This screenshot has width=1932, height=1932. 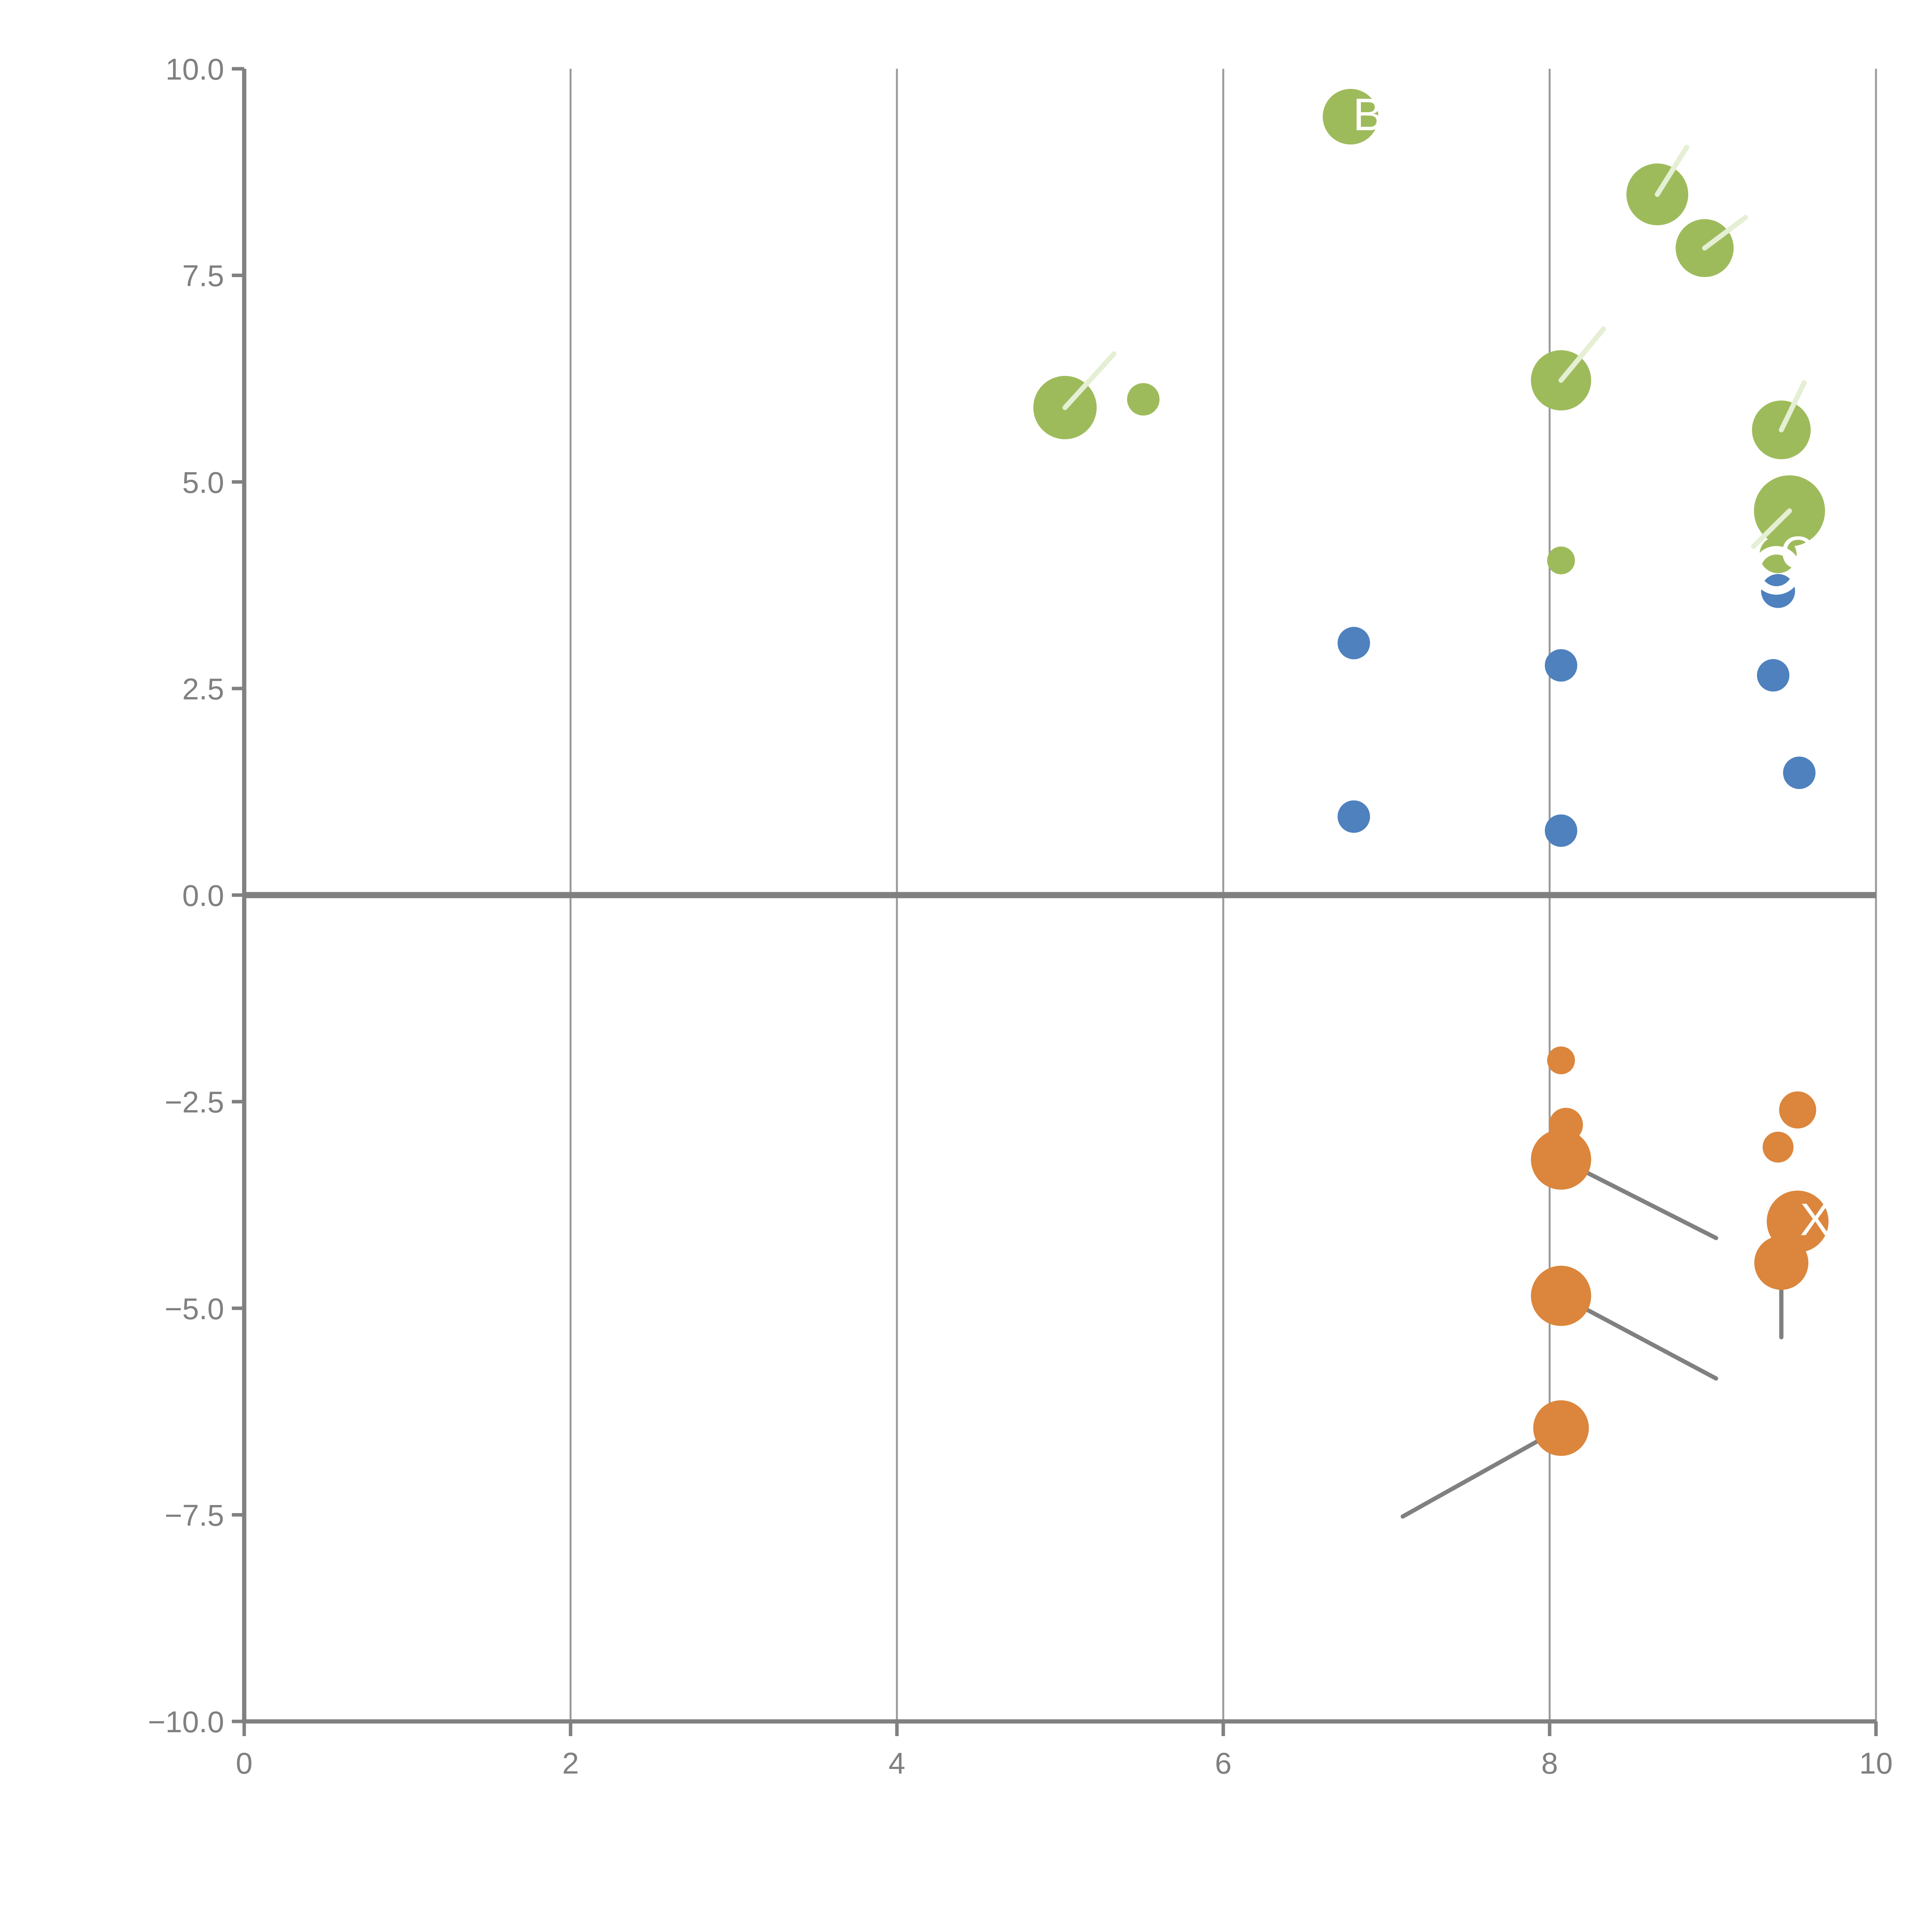 I want to click on y-tick-label-8: −10.0, so click(x=186, y=1722).